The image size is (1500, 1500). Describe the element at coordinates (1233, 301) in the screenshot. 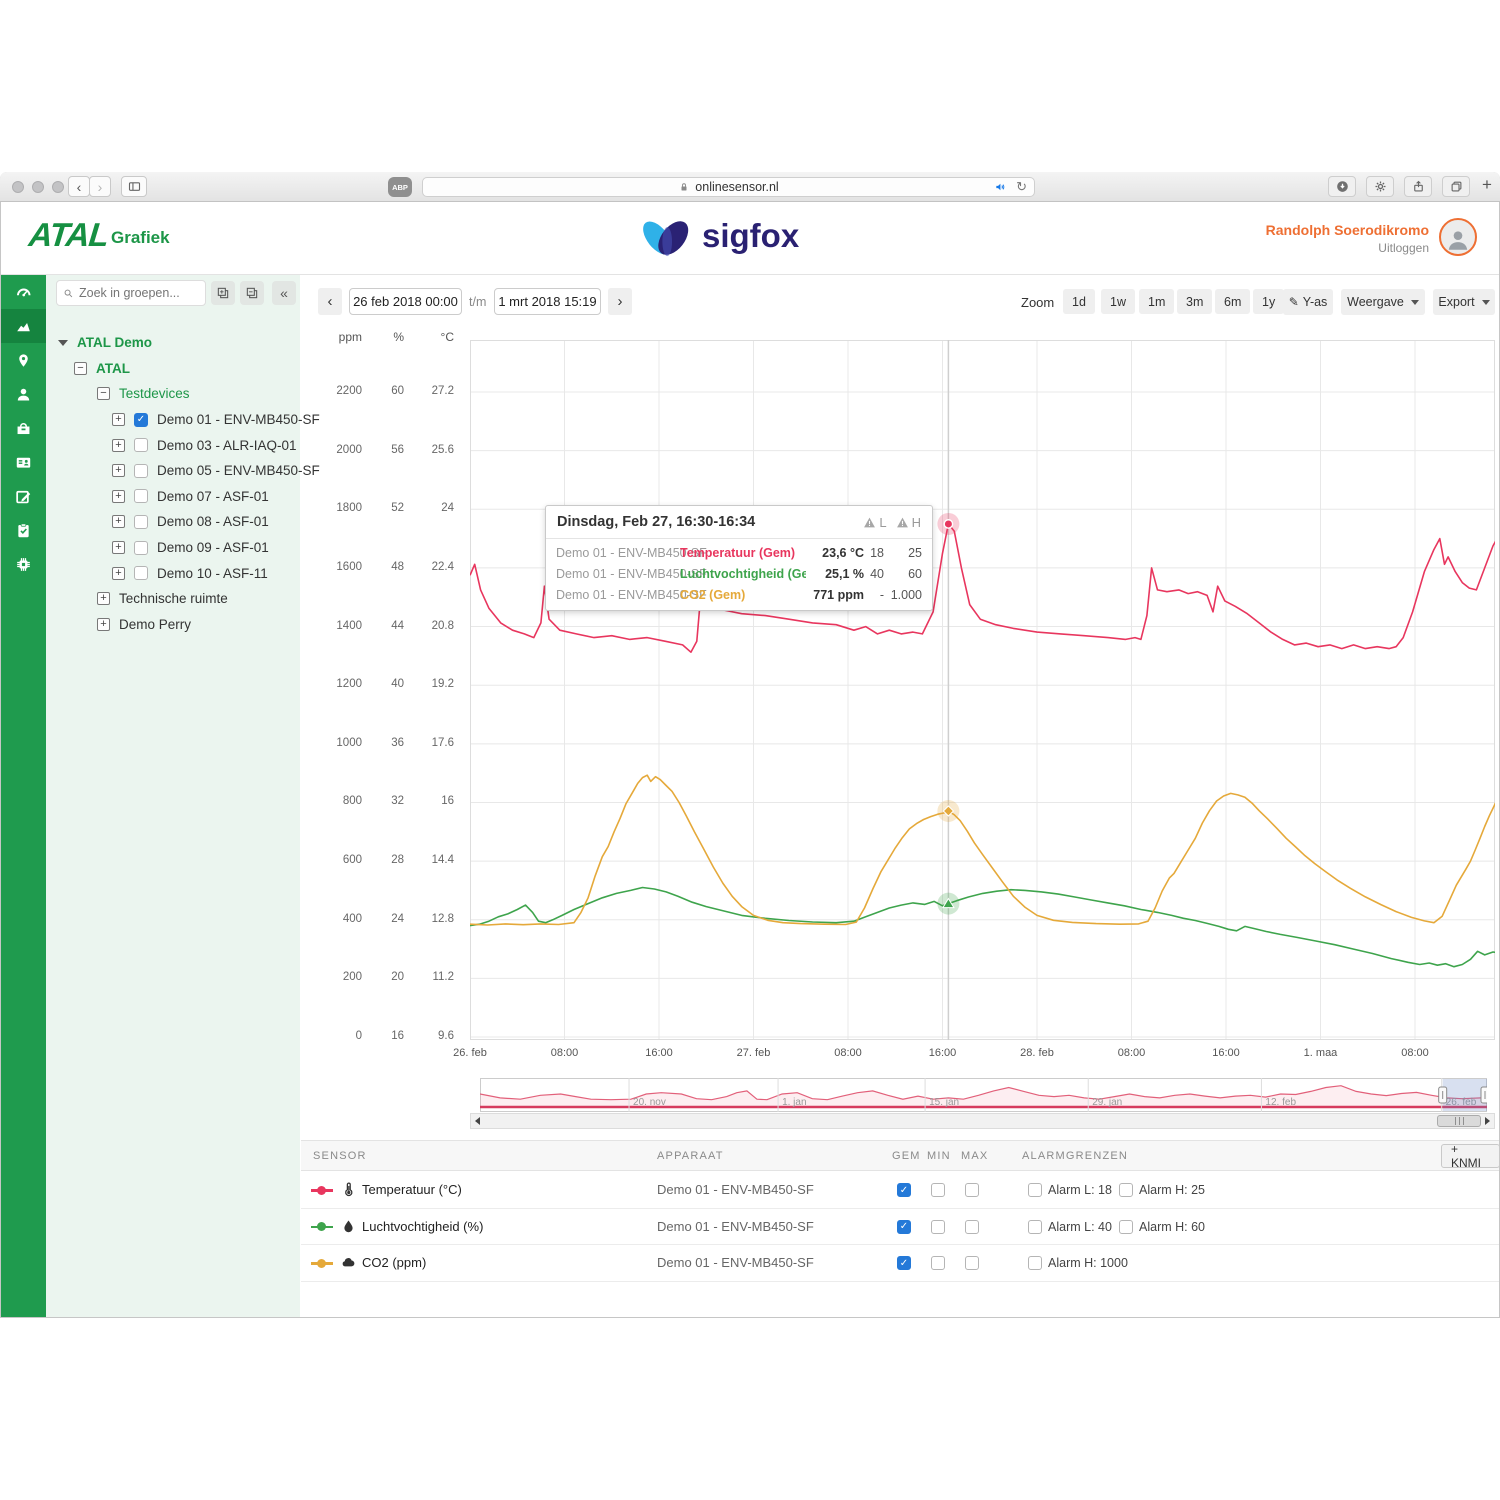

I see `zoom-6m-button: 6m` at that location.